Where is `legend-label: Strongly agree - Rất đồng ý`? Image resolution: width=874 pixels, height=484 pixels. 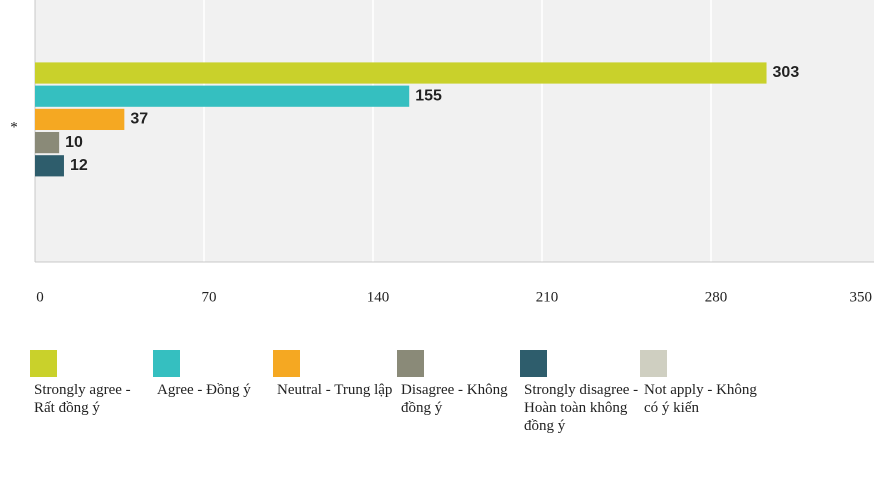
legend-label: Strongly agree - Rất đồng ý is located at coordinates (82, 399).